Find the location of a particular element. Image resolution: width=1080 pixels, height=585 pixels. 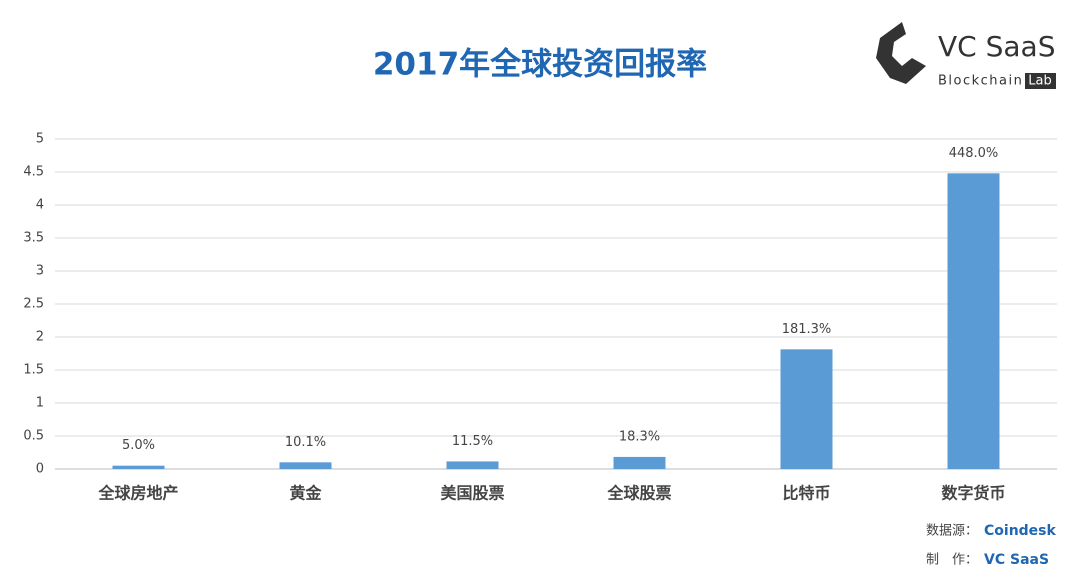

logo-badge: Lab is located at coordinates (1039, 81).